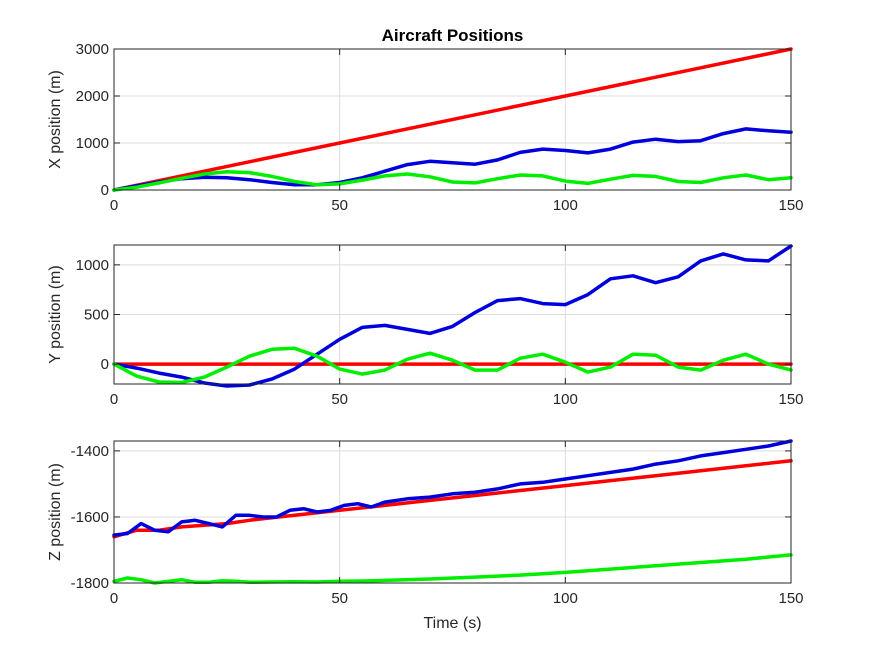  I want to click on x-axis-label: Time (s), so click(452, 623).